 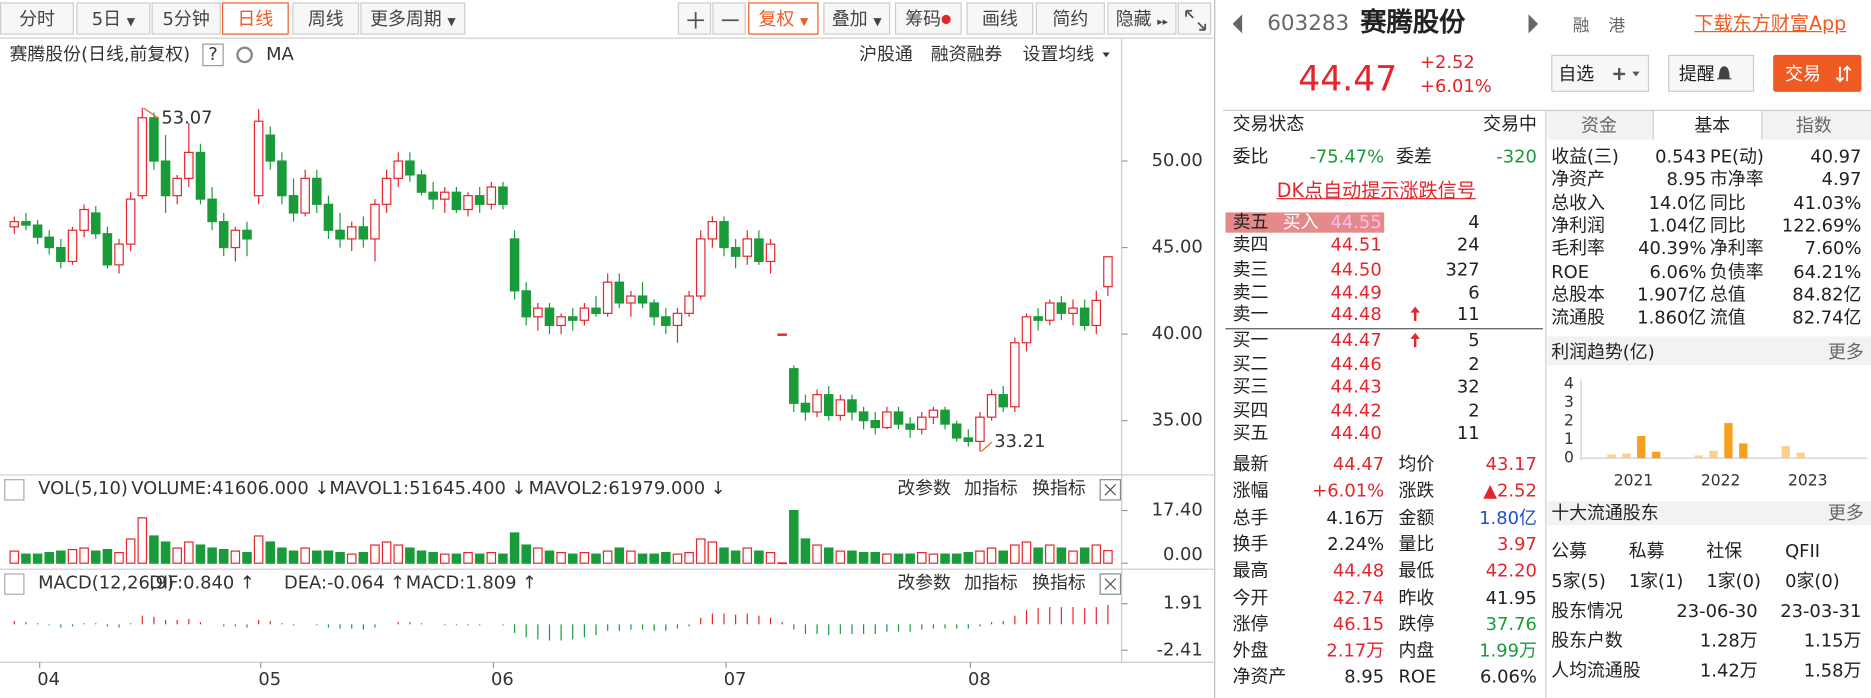 What do you see at coordinates (1177, 333) in the screenshot?
I see `y-tick-label: 40.00` at bounding box center [1177, 333].